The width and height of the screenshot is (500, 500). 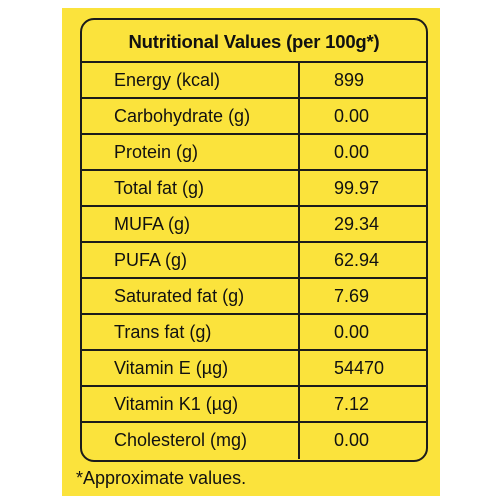 I want to click on table-row: Cholesterol (mg) 0.00, so click(x=254, y=441).